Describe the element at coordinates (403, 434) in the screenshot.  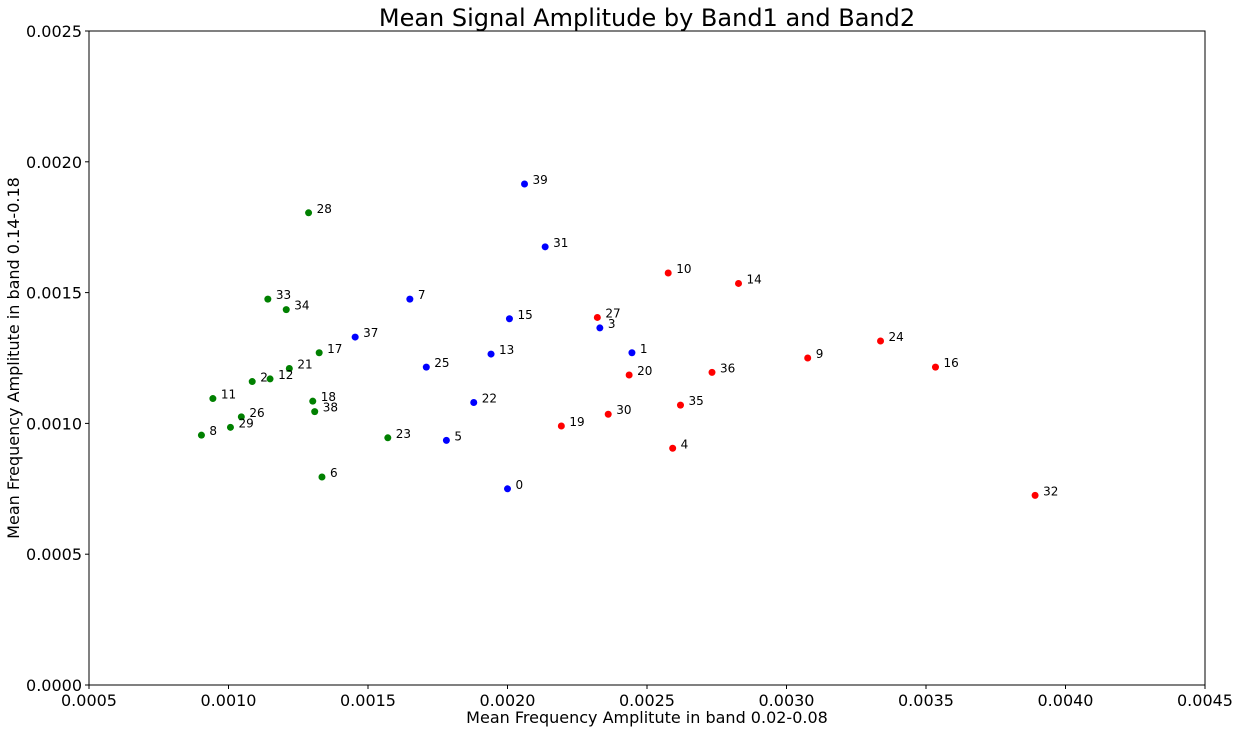
I see `point-label-23: 23` at that location.